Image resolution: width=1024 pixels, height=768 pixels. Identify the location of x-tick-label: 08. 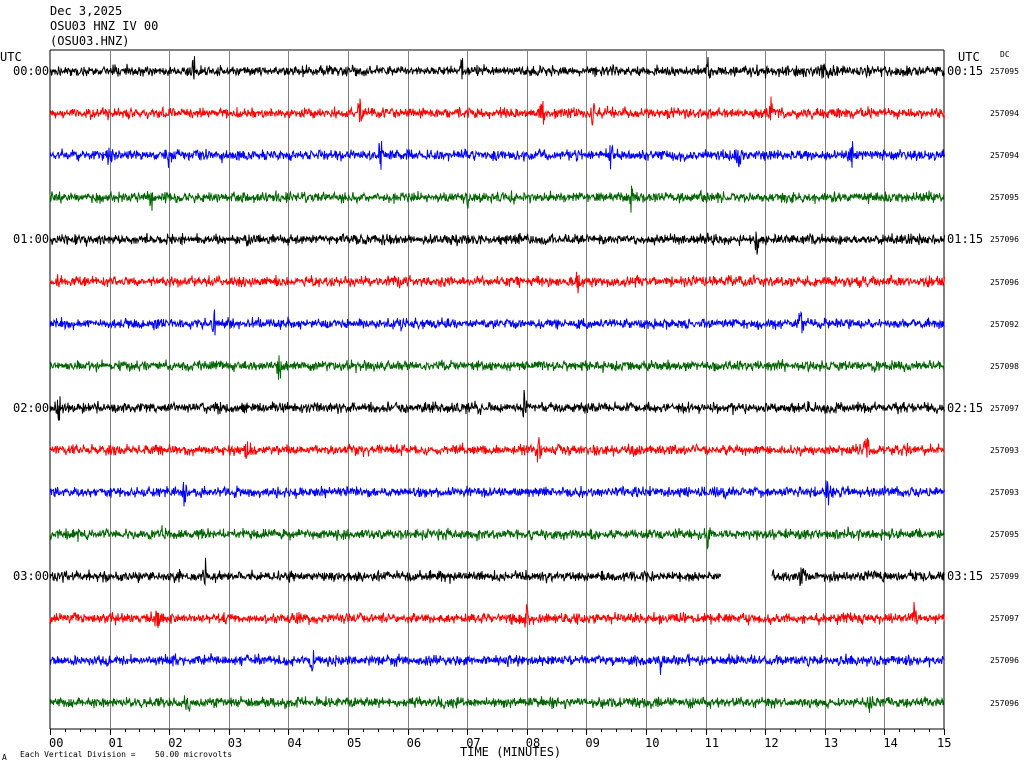
(533, 743).